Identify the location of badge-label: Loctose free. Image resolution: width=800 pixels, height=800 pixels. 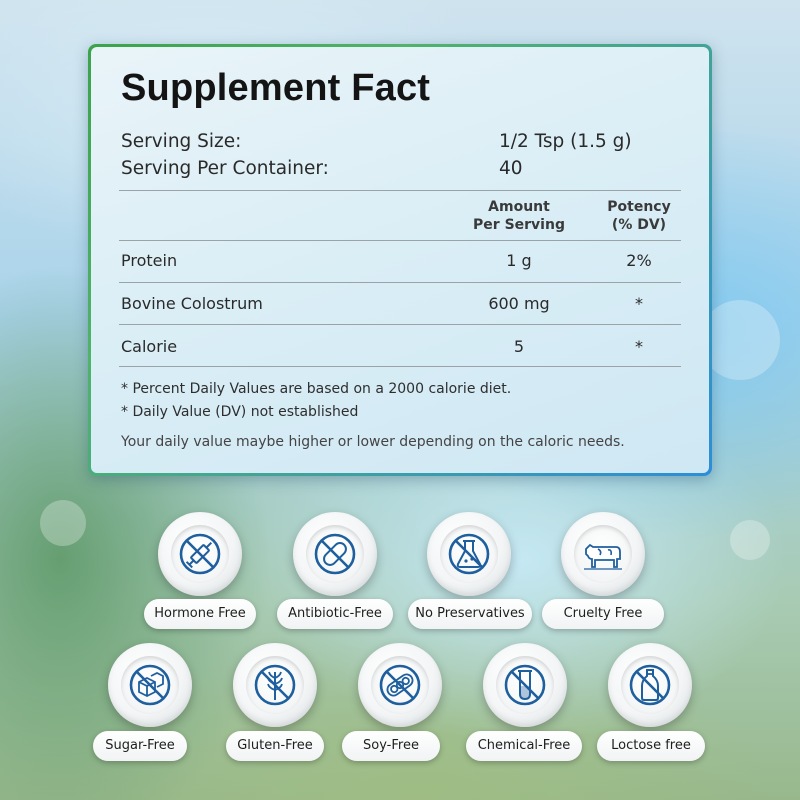
(651, 746).